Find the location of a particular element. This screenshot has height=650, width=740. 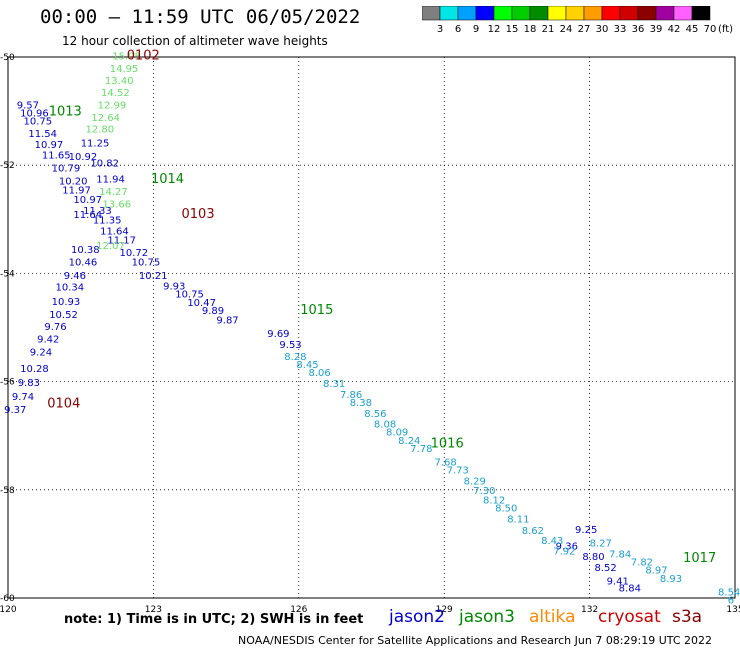

wave-height-label: 11.25 is located at coordinates (95, 143).